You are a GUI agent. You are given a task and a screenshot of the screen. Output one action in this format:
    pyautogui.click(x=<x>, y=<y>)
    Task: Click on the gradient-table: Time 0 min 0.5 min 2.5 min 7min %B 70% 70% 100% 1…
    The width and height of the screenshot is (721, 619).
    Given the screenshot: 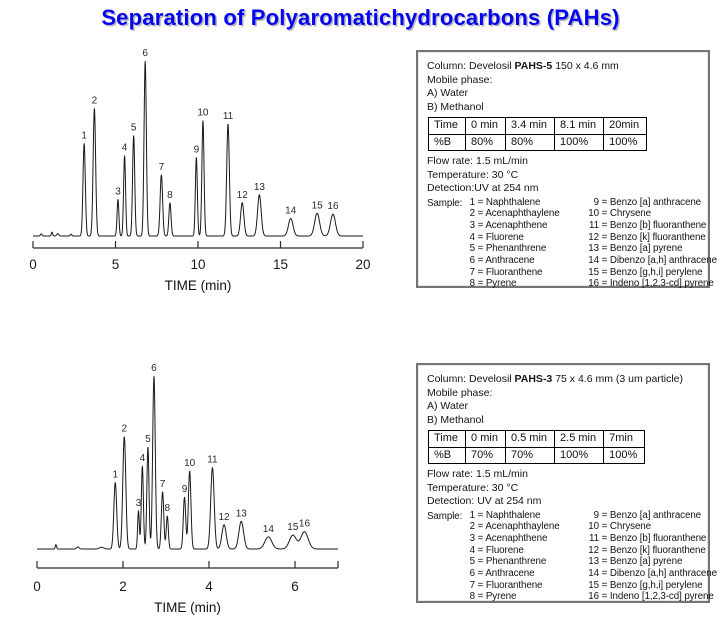 What is the action you would take?
    pyautogui.click(x=536, y=447)
    